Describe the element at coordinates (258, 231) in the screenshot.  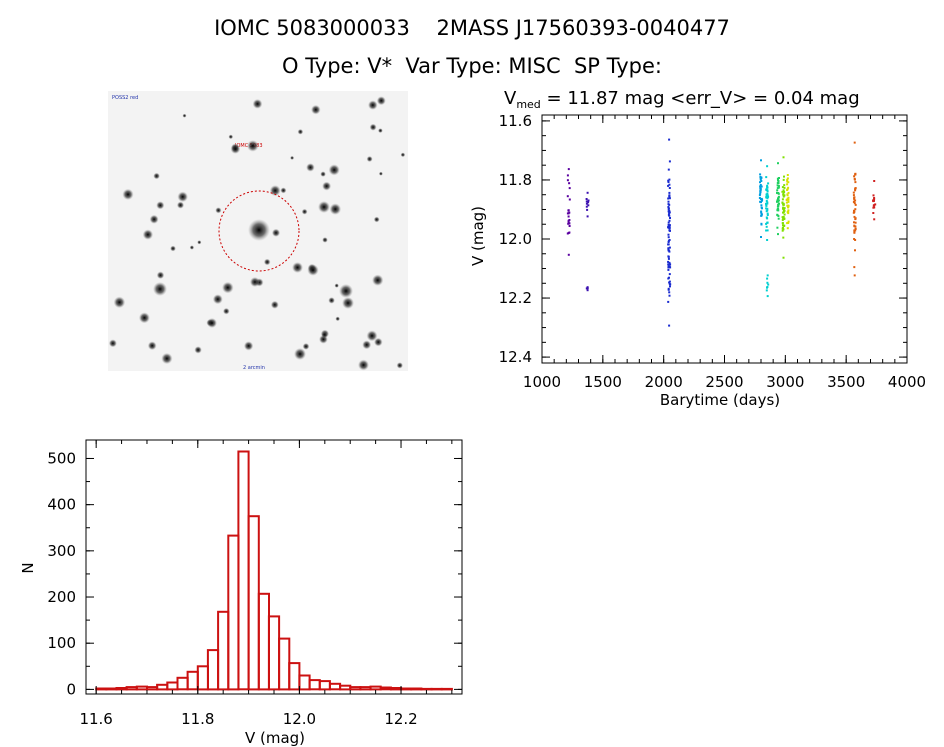
I see `sky-image-stamp: POSS2 red IOMC 5083 2 arcmin` at that location.